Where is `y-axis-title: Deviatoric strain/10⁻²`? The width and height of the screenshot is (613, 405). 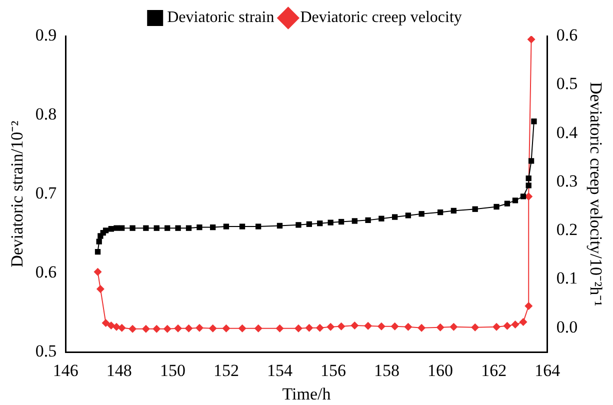
y-axis-title: Deviatoric strain/10⁻² is located at coordinates (17, 194).